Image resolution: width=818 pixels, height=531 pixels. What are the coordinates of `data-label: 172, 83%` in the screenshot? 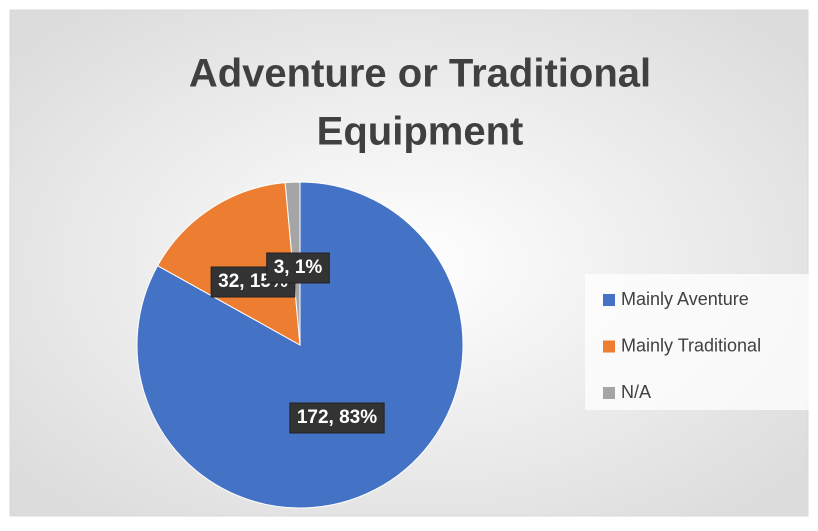 It's located at (337, 417).